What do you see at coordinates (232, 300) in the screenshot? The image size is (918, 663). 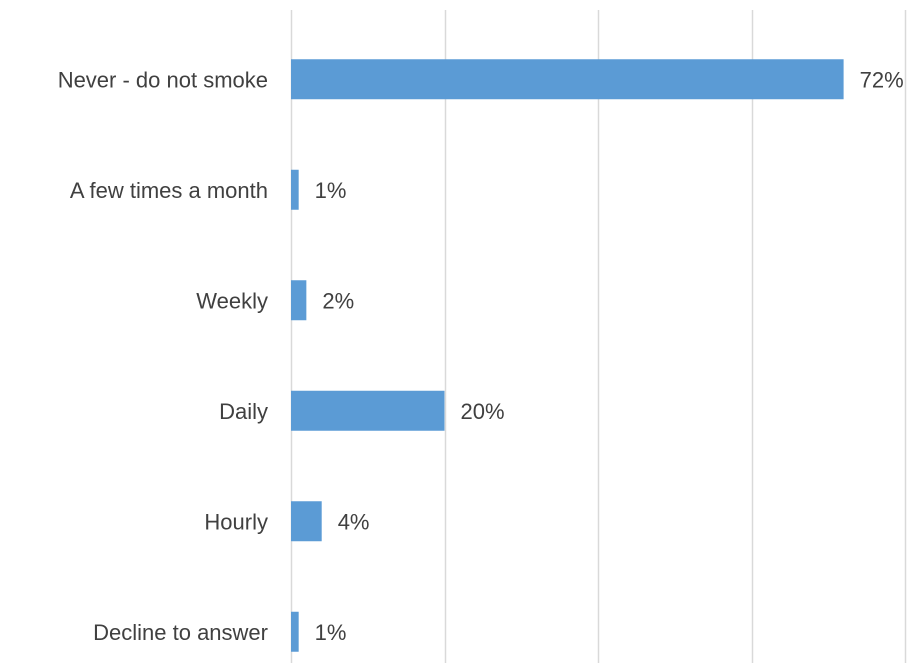 I see `category-label: Weekly` at bounding box center [232, 300].